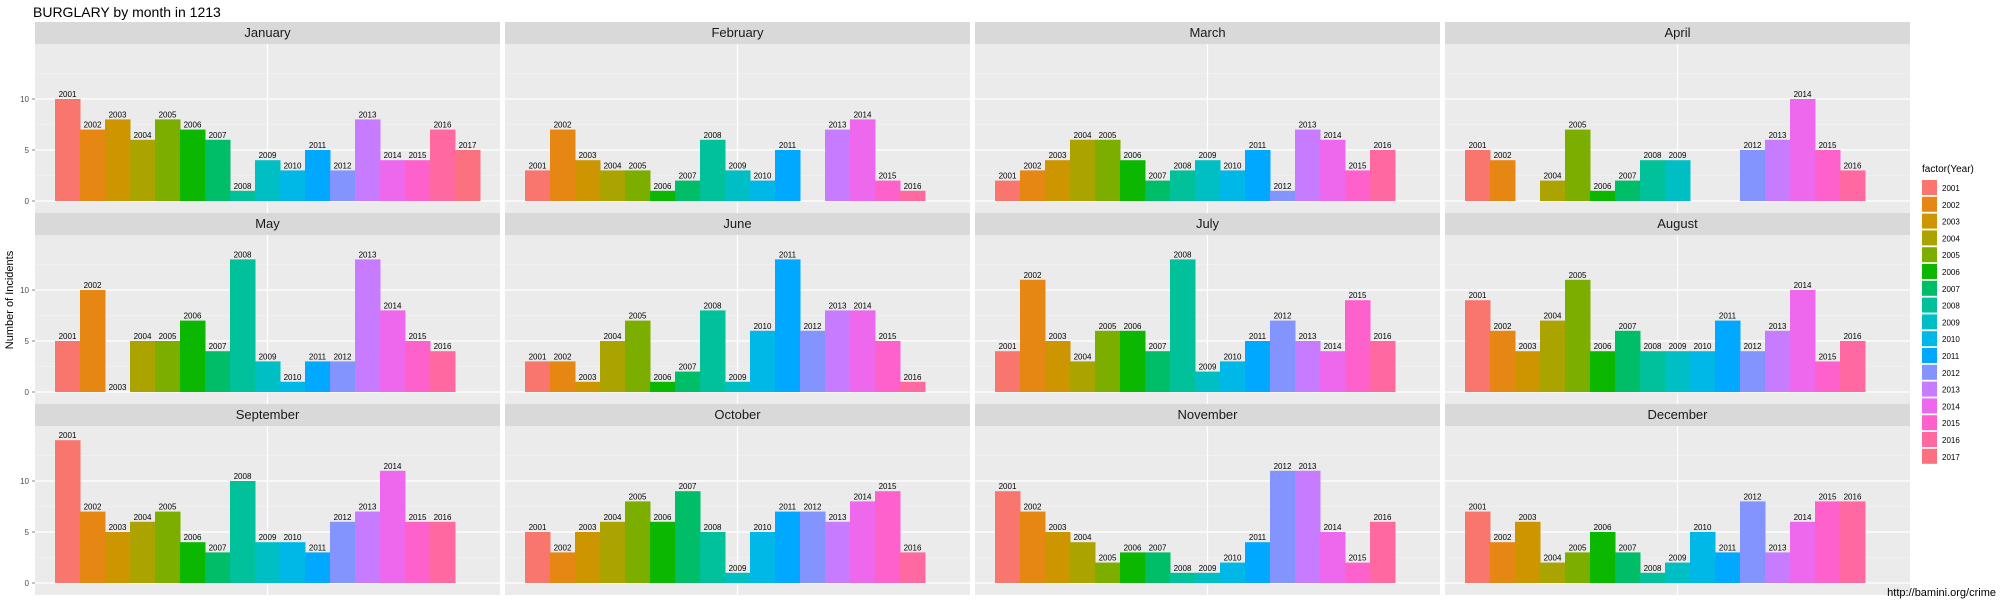  Describe the element at coordinates (443, 371) in the screenshot. I see `bar-may-2016` at that location.